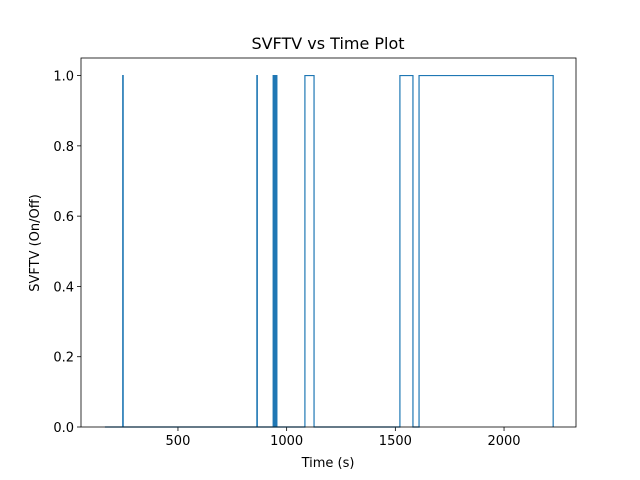  Describe the element at coordinates (395, 441) in the screenshot. I see `x-tick-label: 1500` at that location.